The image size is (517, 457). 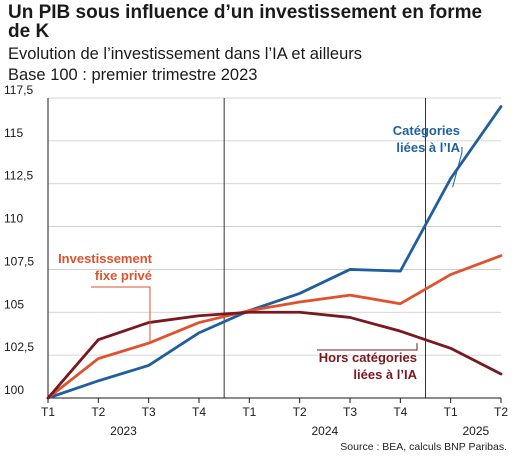 What do you see at coordinates (18, 176) in the screenshot?
I see `y-tick-label: 112,5` at bounding box center [18, 176].